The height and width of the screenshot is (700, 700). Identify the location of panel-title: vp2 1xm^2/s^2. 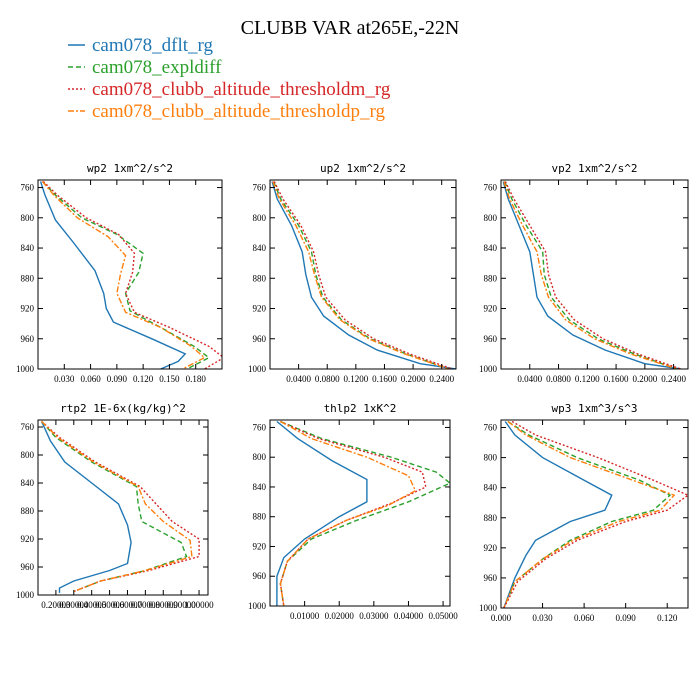
(594, 168).